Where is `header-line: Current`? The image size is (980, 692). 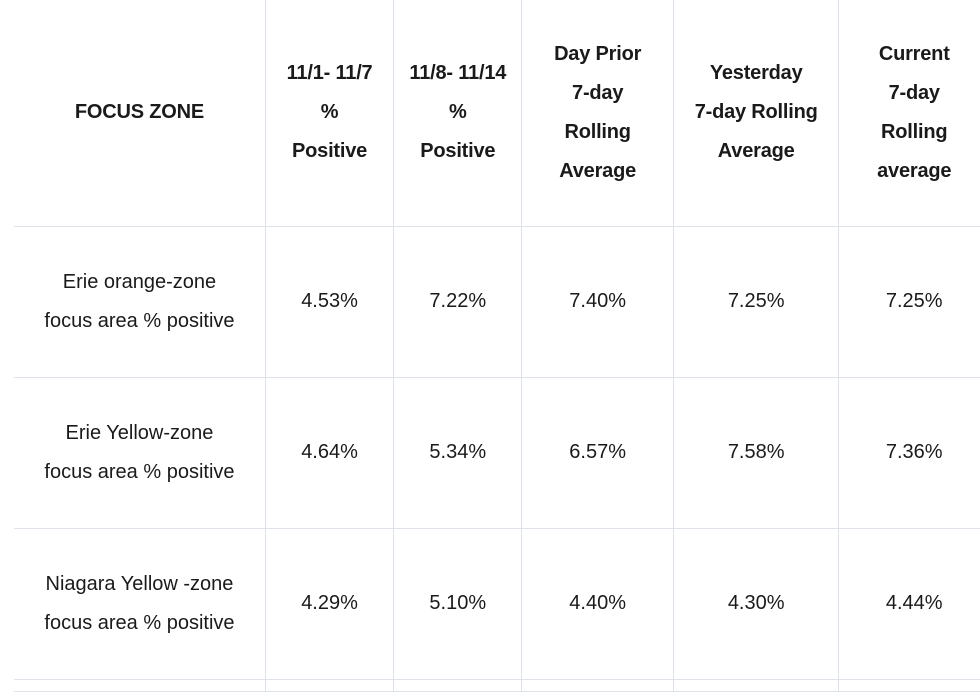
header-line: Current is located at coordinates (914, 53).